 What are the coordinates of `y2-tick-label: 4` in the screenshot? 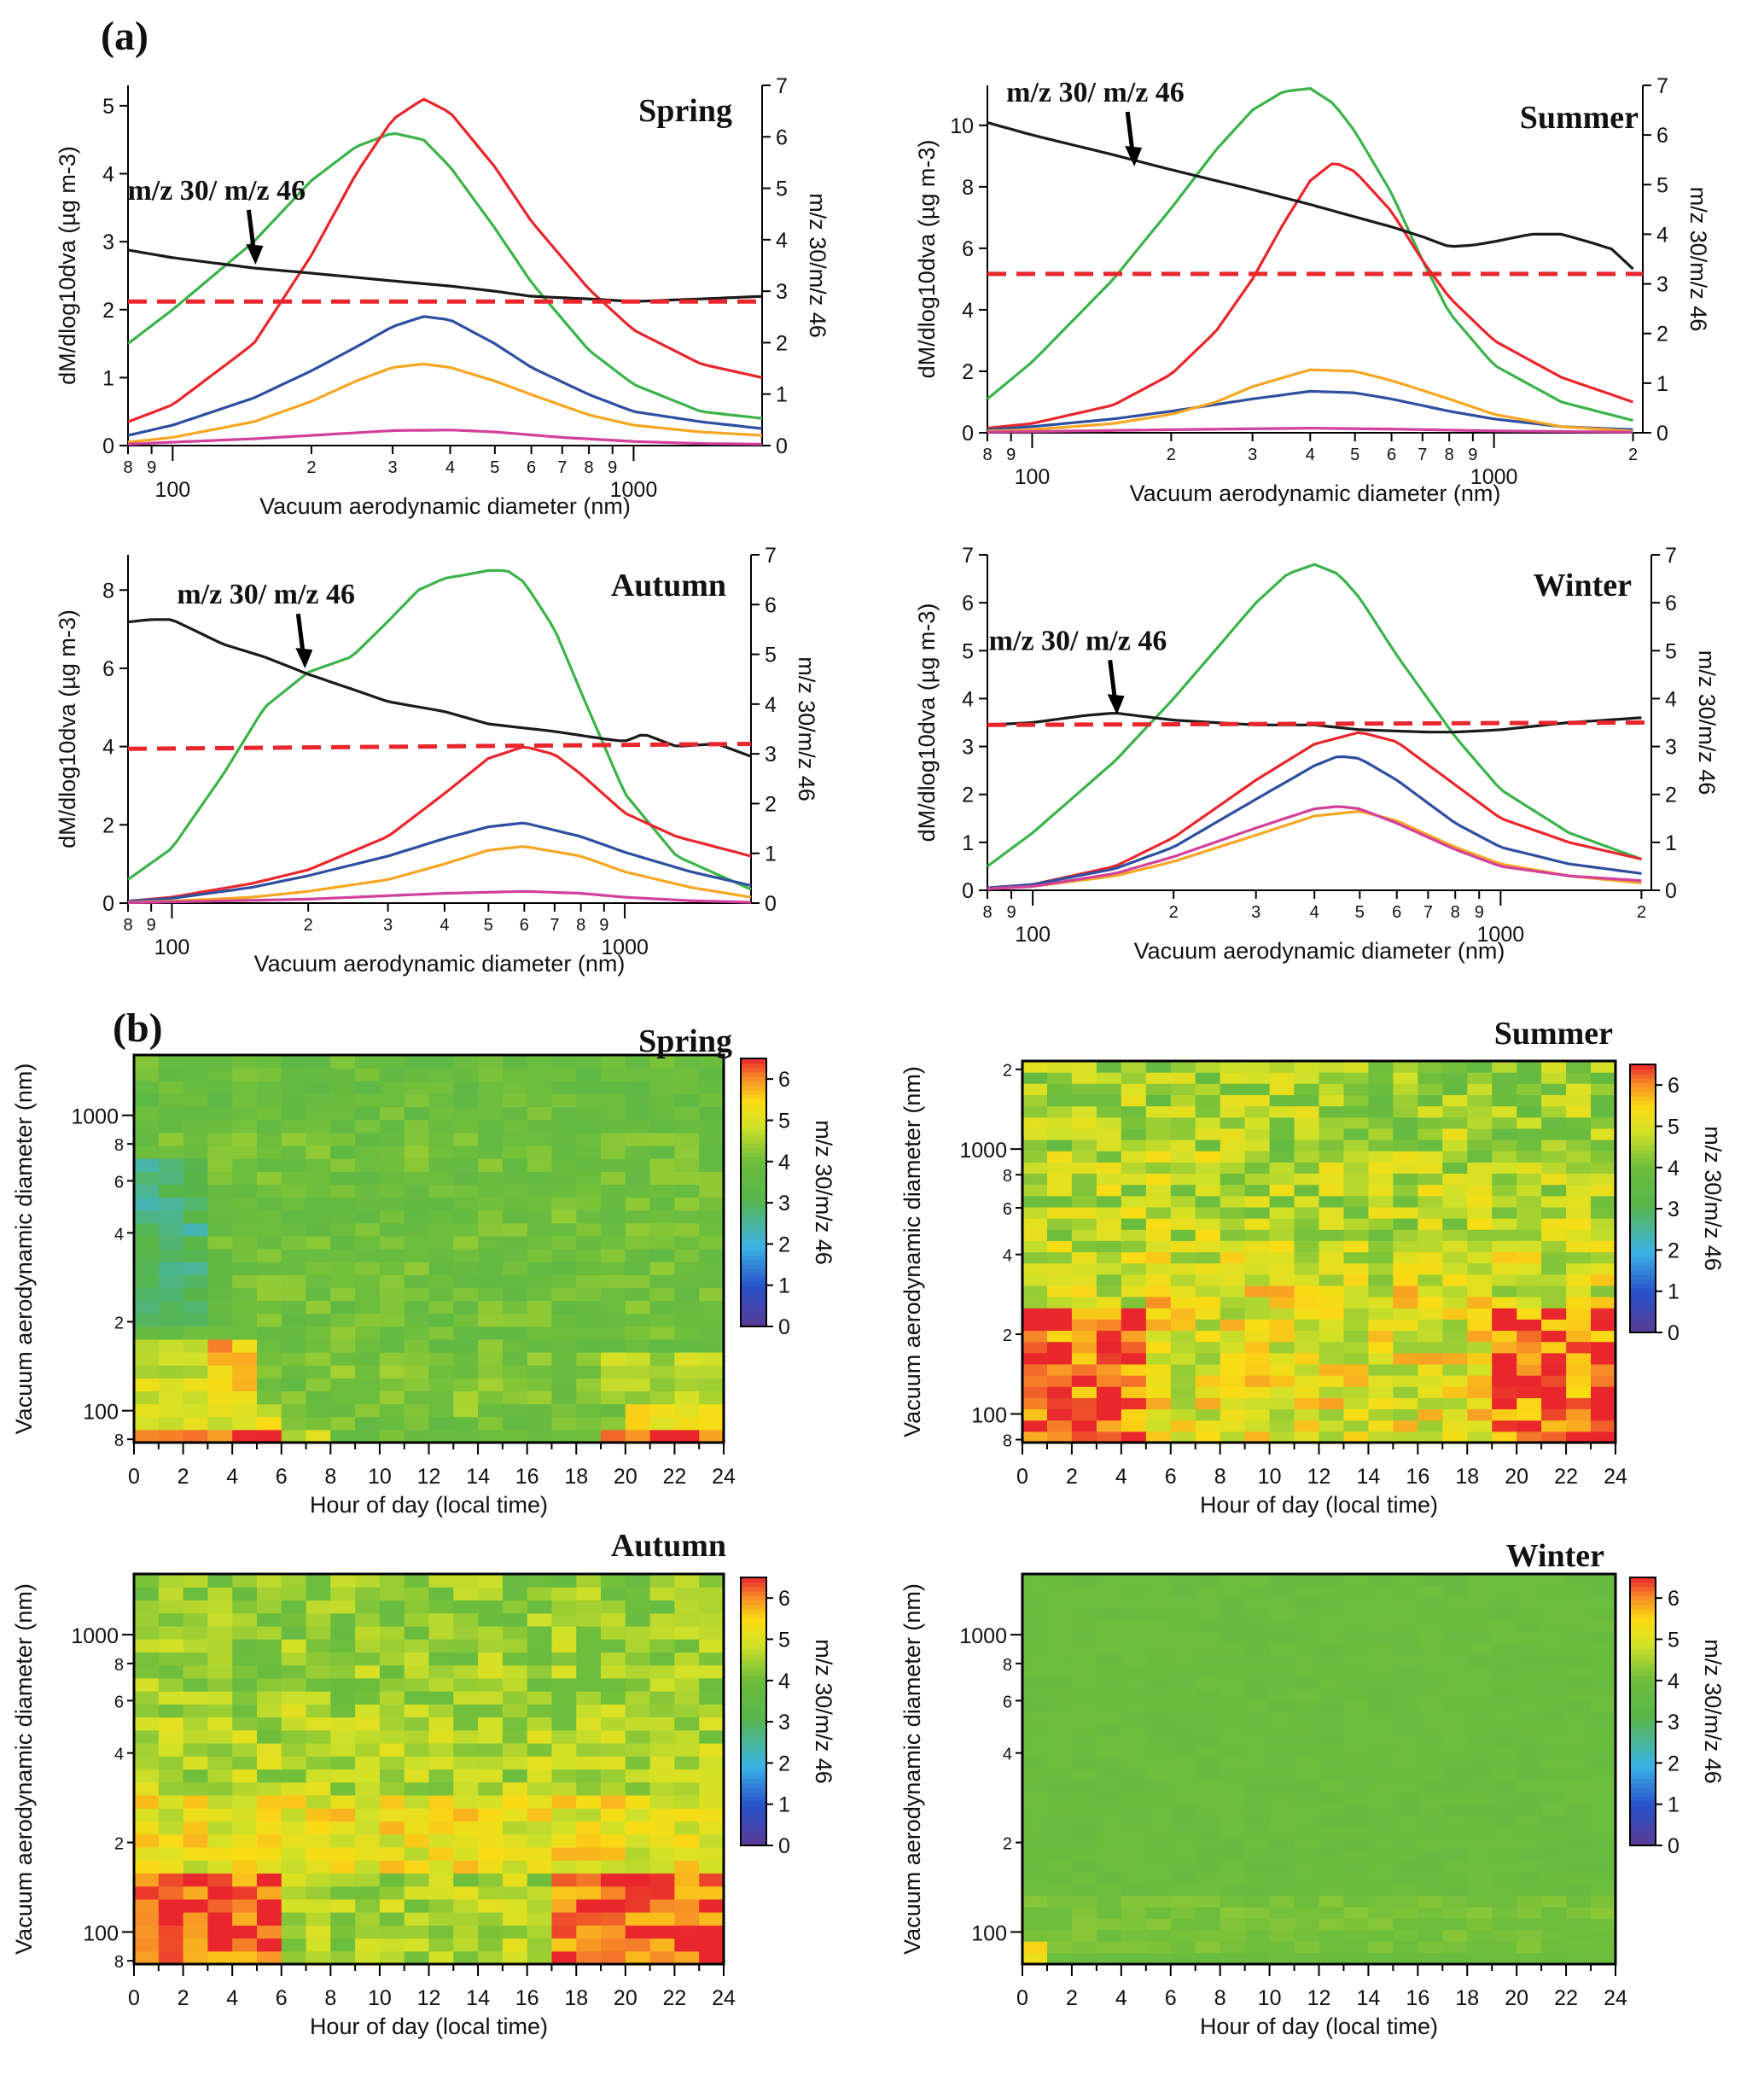 It's located at (1671, 699).